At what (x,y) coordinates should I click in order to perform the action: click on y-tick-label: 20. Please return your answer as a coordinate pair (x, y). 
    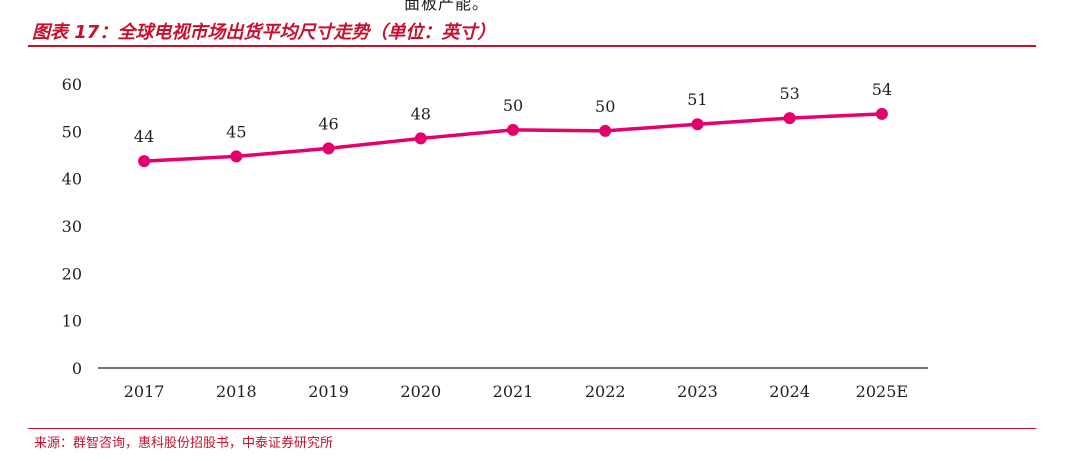
    Looking at the image, I should click on (72, 273).